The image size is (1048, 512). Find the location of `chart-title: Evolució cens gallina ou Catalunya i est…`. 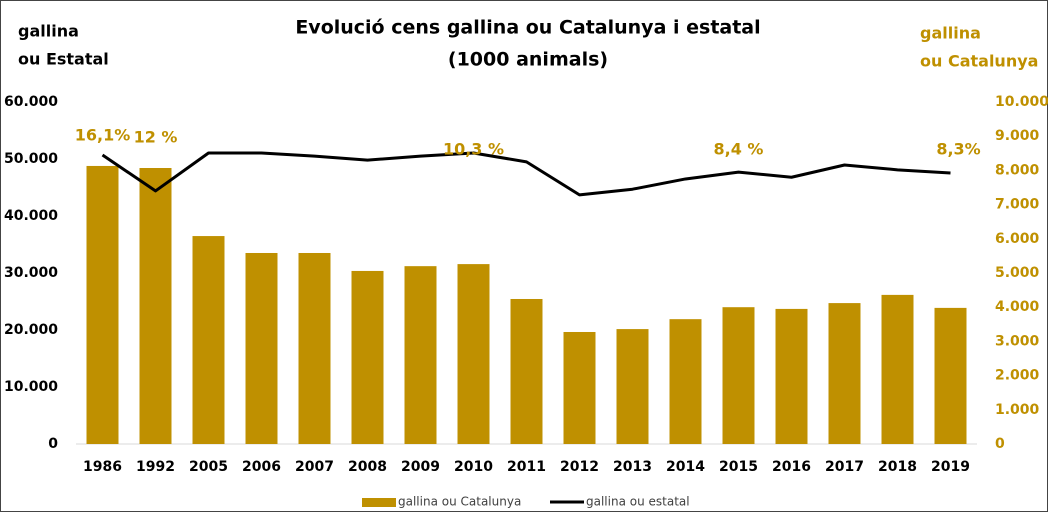

chart-title: Evolució cens gallina ou Catalunya i est… is located at coordinates (527, 28).